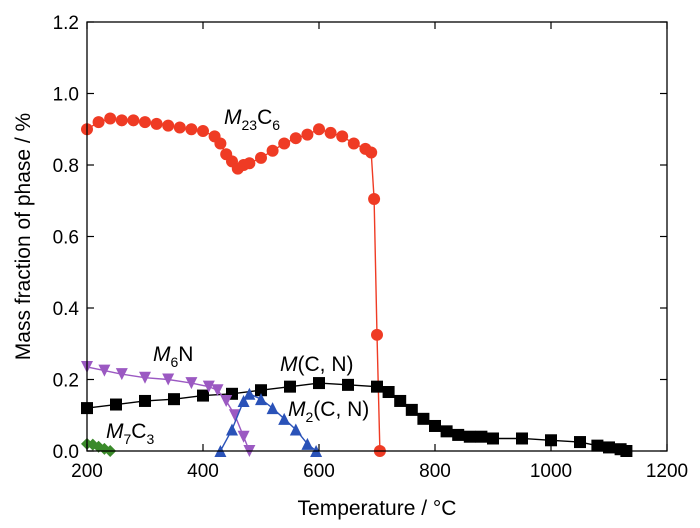 The width and height of the screenshot is (700, 528). Describe the element at coordinates (66, 23) in the screenshot. I see `y-tick-label: 1.2` at that location.